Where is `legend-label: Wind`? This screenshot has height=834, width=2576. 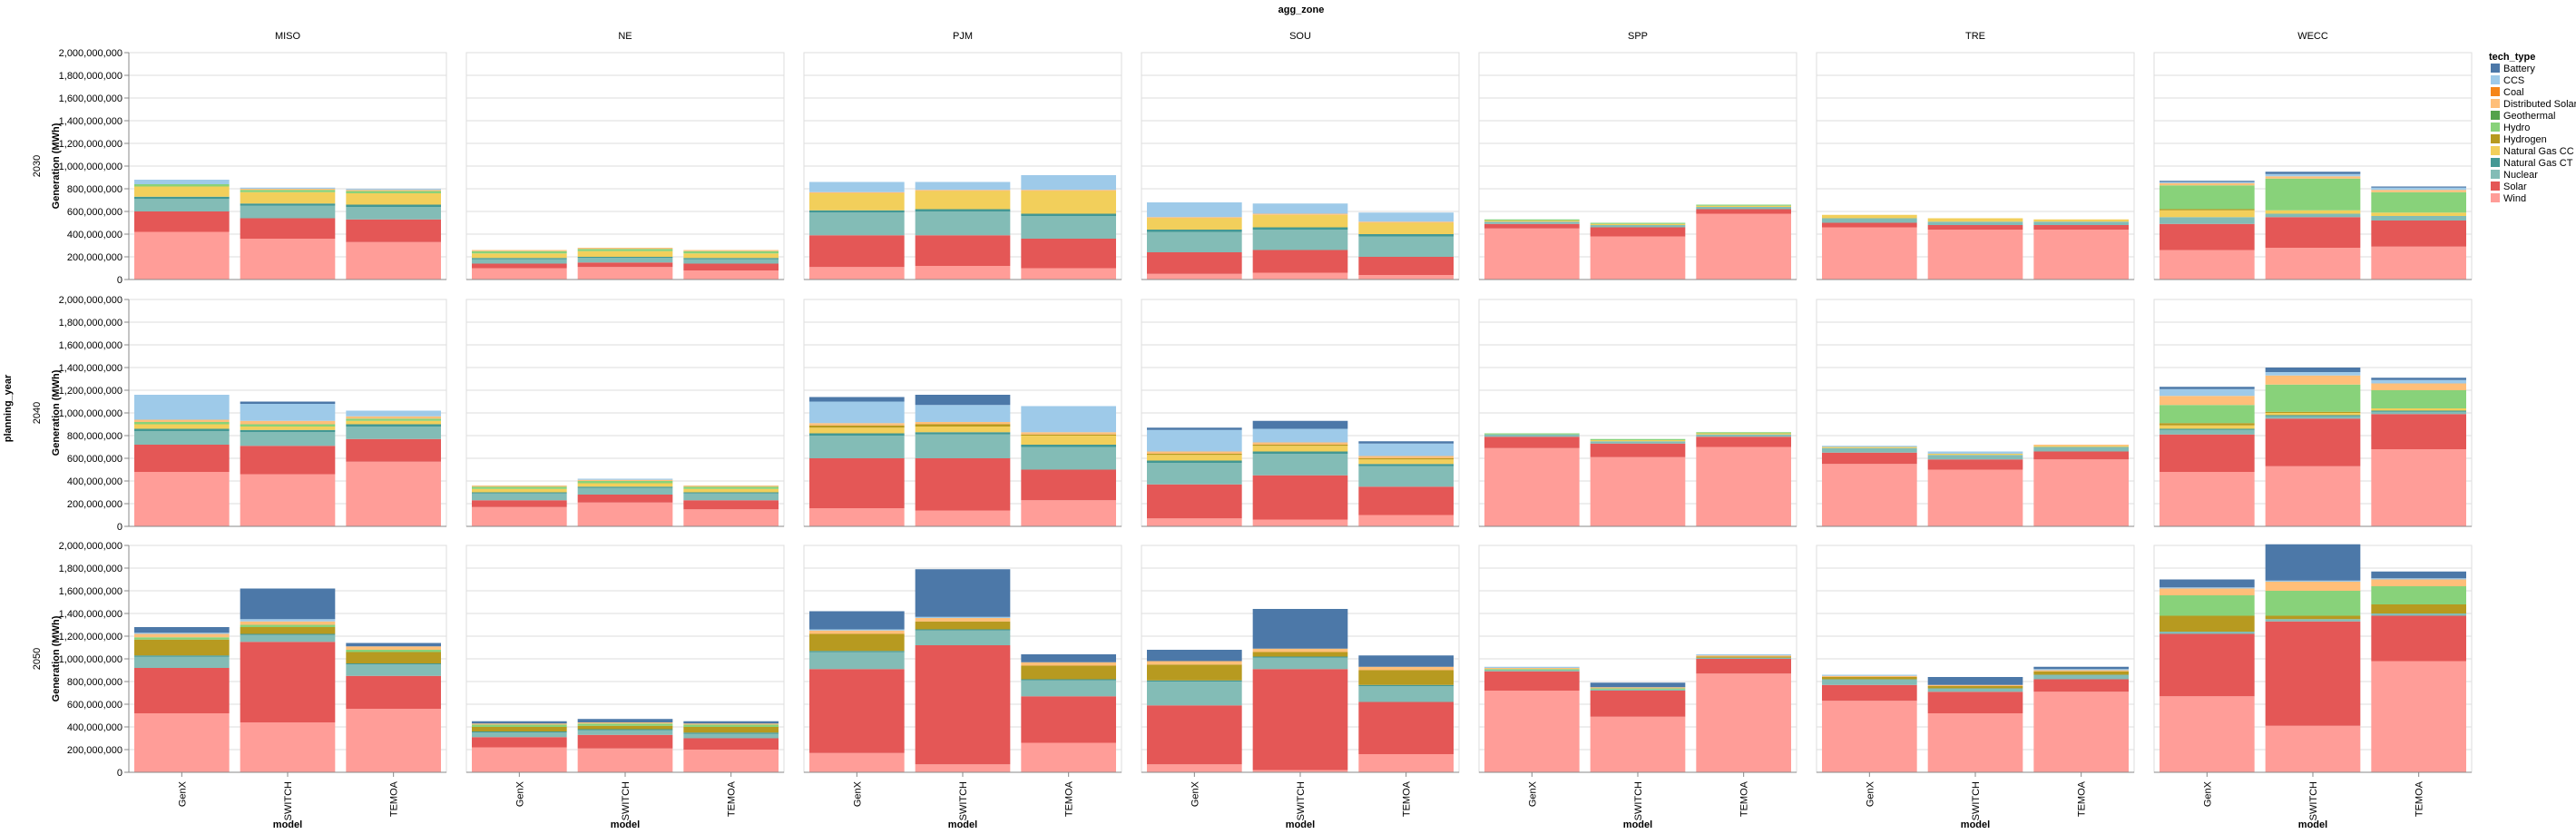 legend-label: Wind is located at coordinates (2514, 198).